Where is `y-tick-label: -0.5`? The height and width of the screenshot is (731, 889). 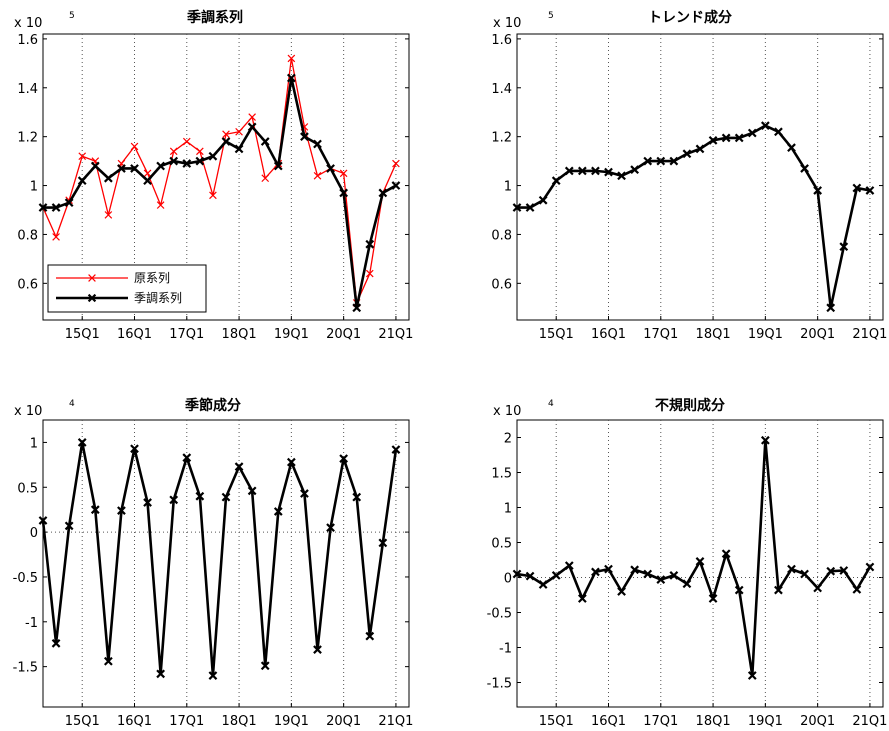 y-tick-label: -0.5 is located at coordinates (25, 578).